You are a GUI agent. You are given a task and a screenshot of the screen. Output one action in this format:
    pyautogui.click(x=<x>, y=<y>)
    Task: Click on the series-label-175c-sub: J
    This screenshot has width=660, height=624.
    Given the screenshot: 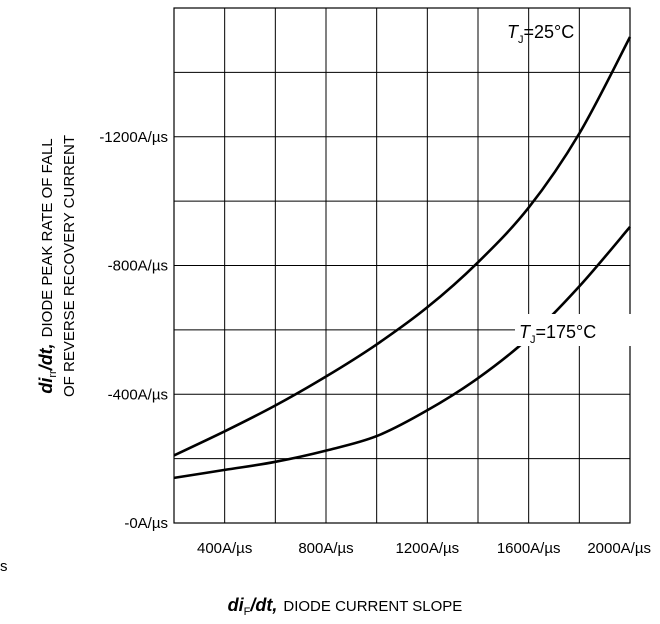 What is the action you would take?
    pyautogui.click(x=533, y=340)
    